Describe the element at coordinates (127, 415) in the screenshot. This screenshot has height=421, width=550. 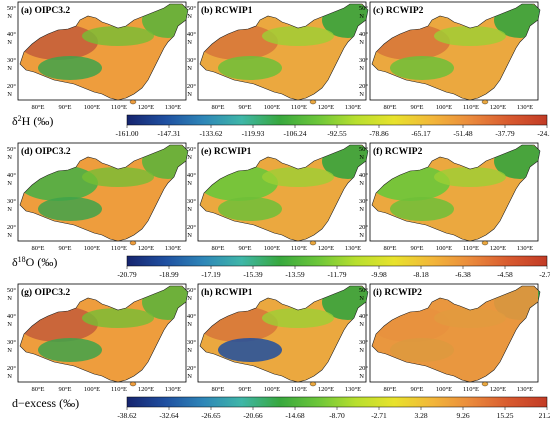
I see `colorbar-tick-label: -38.62` at that location.